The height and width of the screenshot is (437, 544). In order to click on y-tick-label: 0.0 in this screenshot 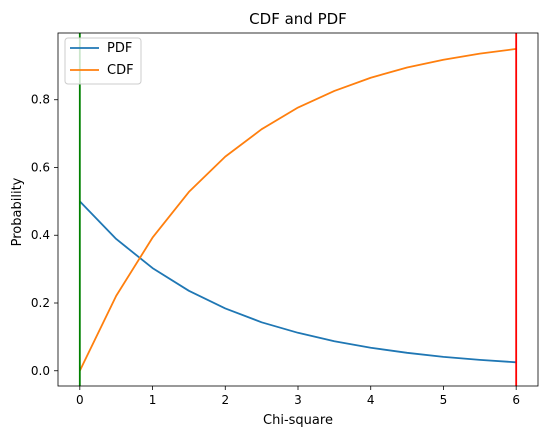, I will do `click(40, 371)`.